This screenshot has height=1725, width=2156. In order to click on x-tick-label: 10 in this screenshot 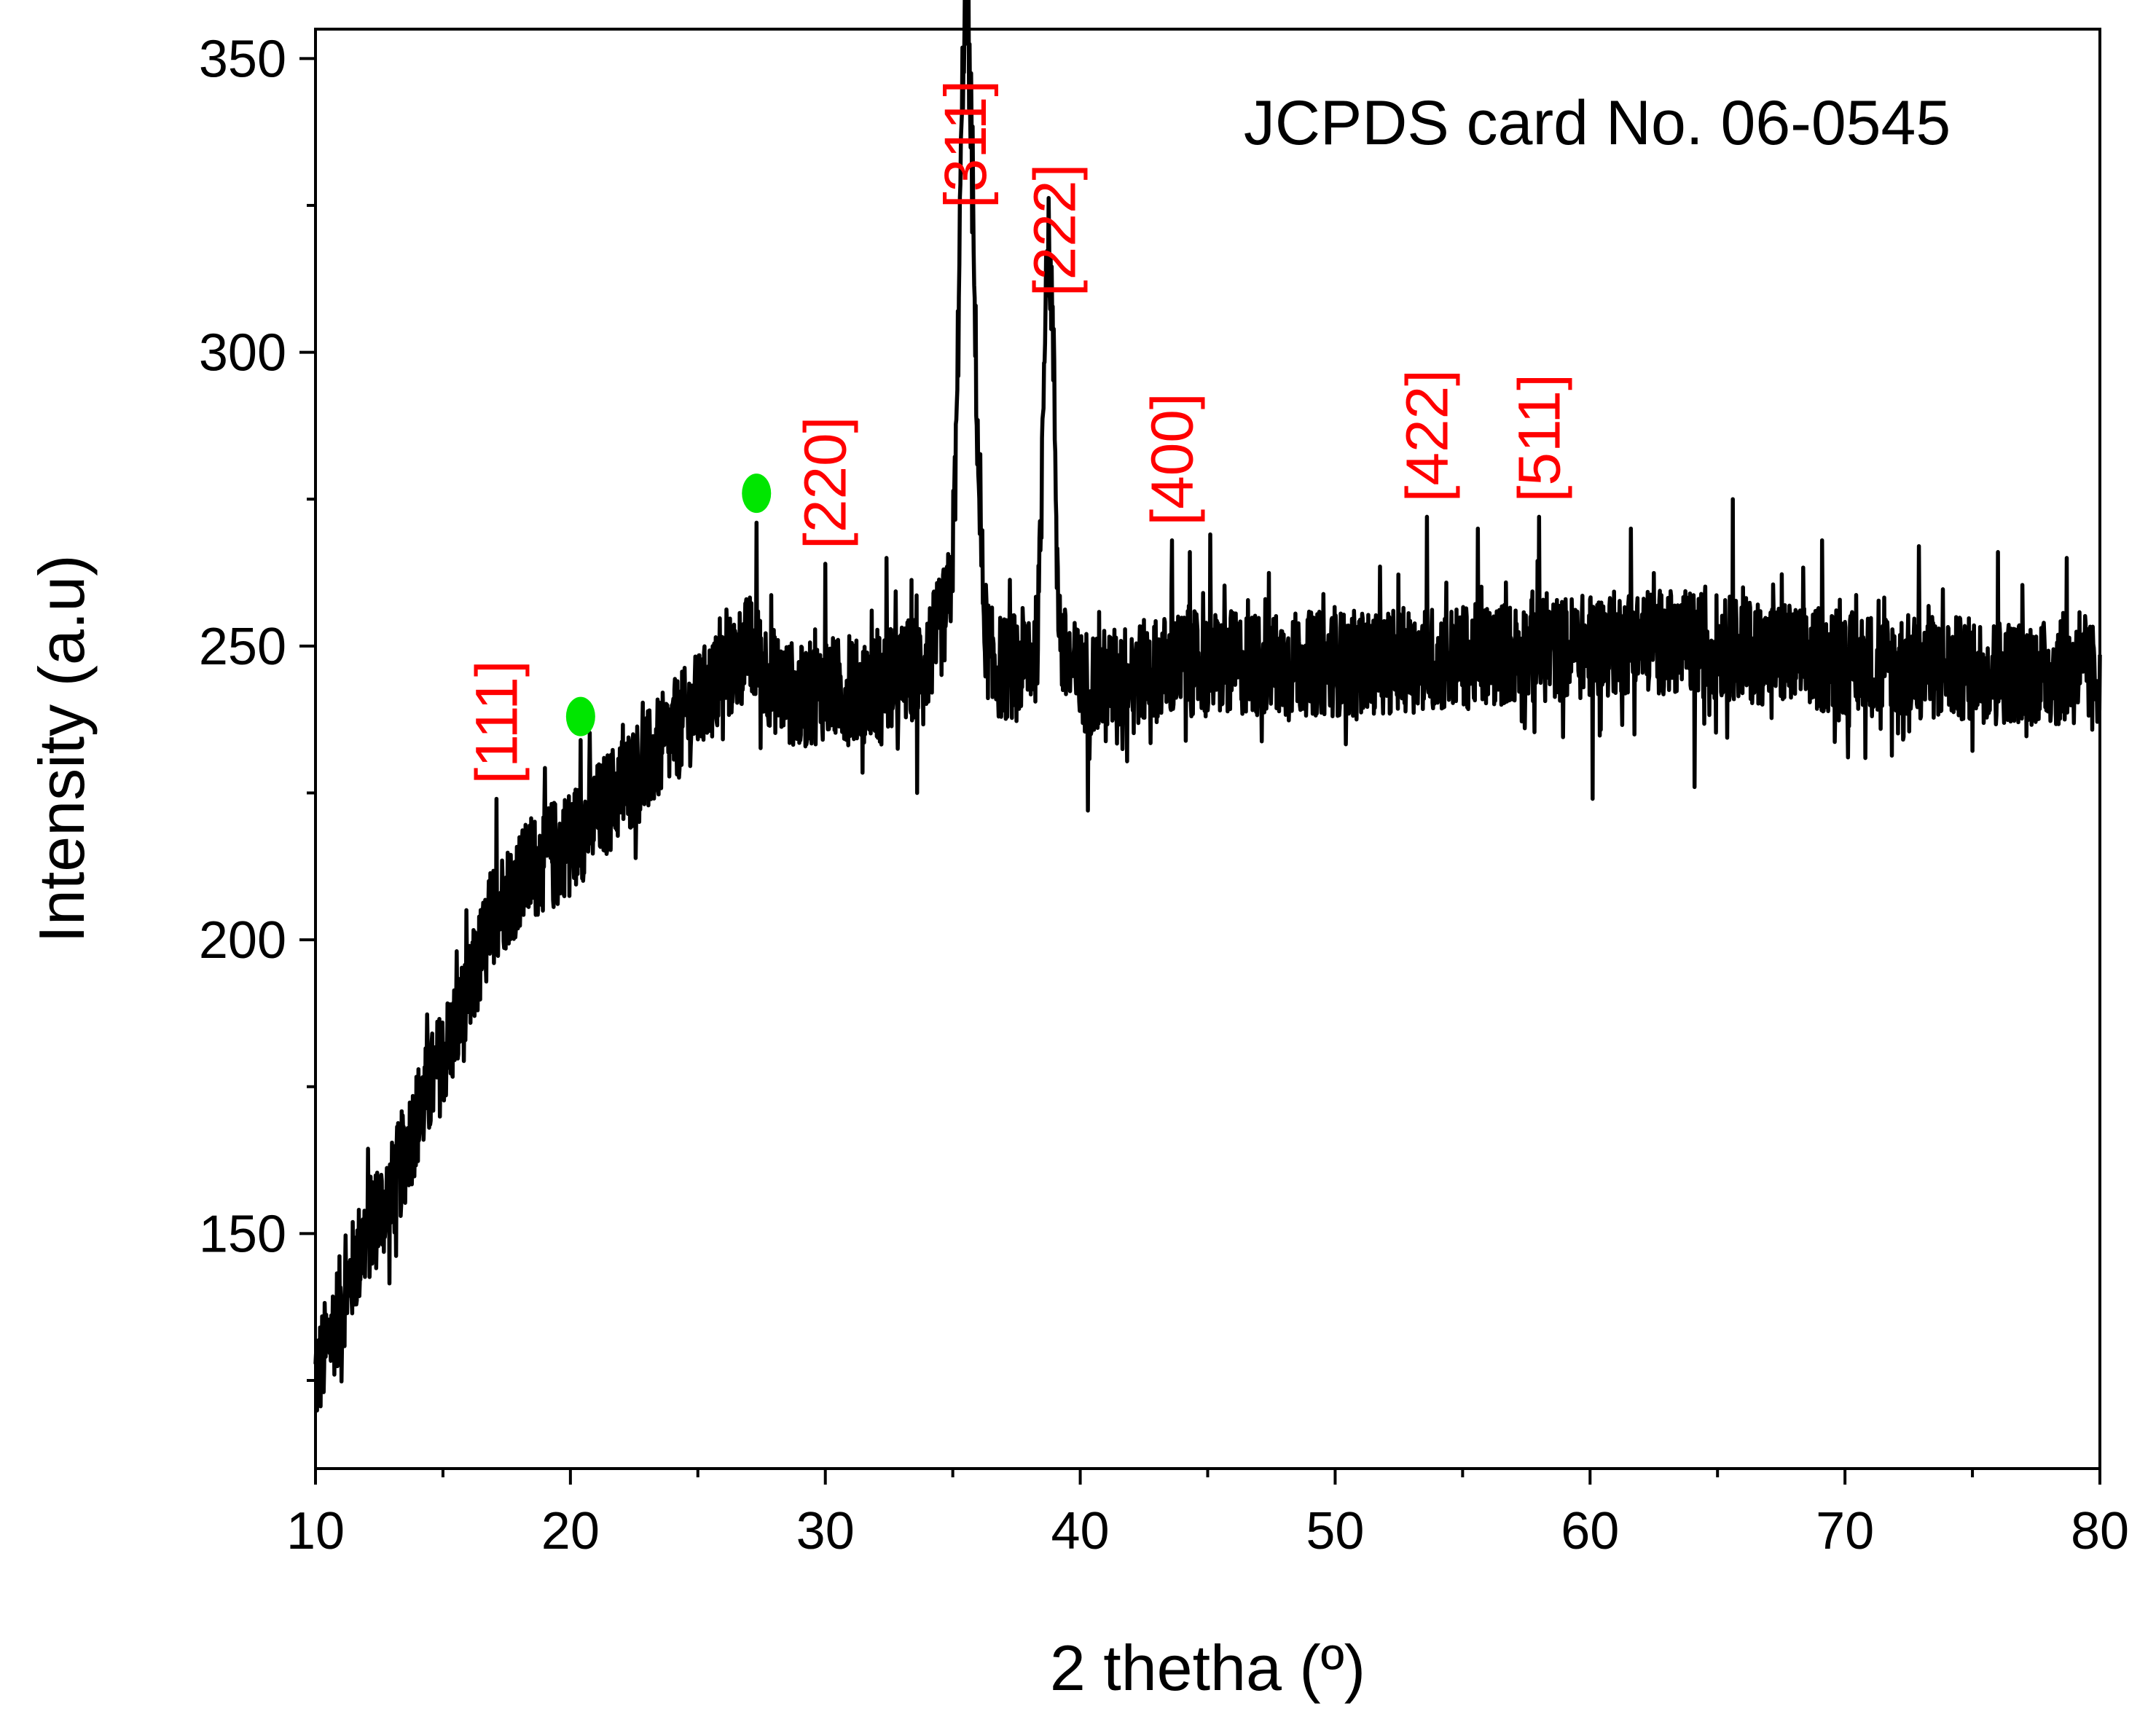, I will do `click(315, 1531)`.